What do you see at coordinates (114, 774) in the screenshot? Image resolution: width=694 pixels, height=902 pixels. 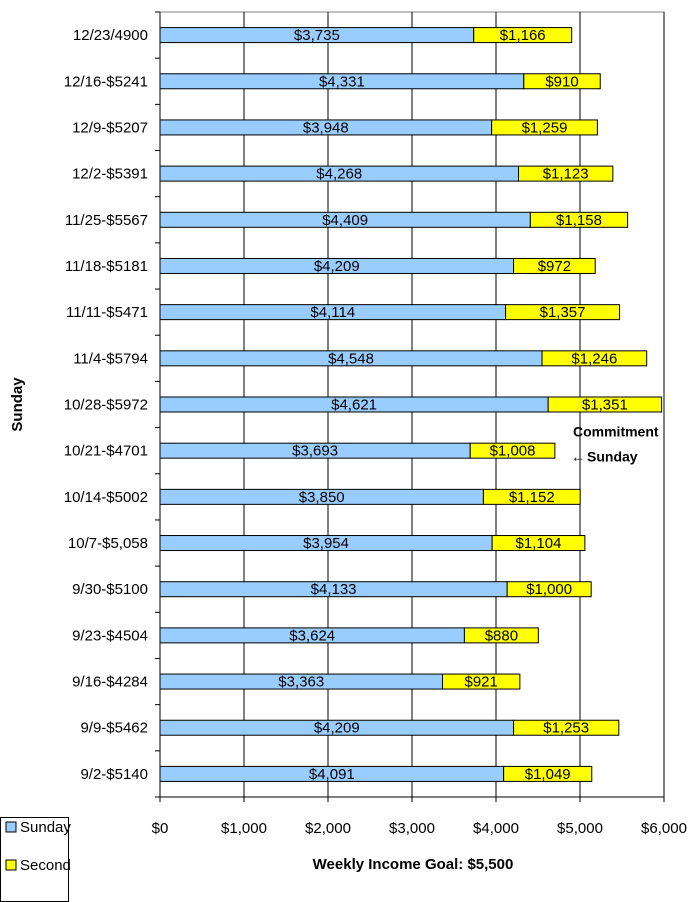 I see `category-label: 9/2-$5140` at bounding box center [114, 774].